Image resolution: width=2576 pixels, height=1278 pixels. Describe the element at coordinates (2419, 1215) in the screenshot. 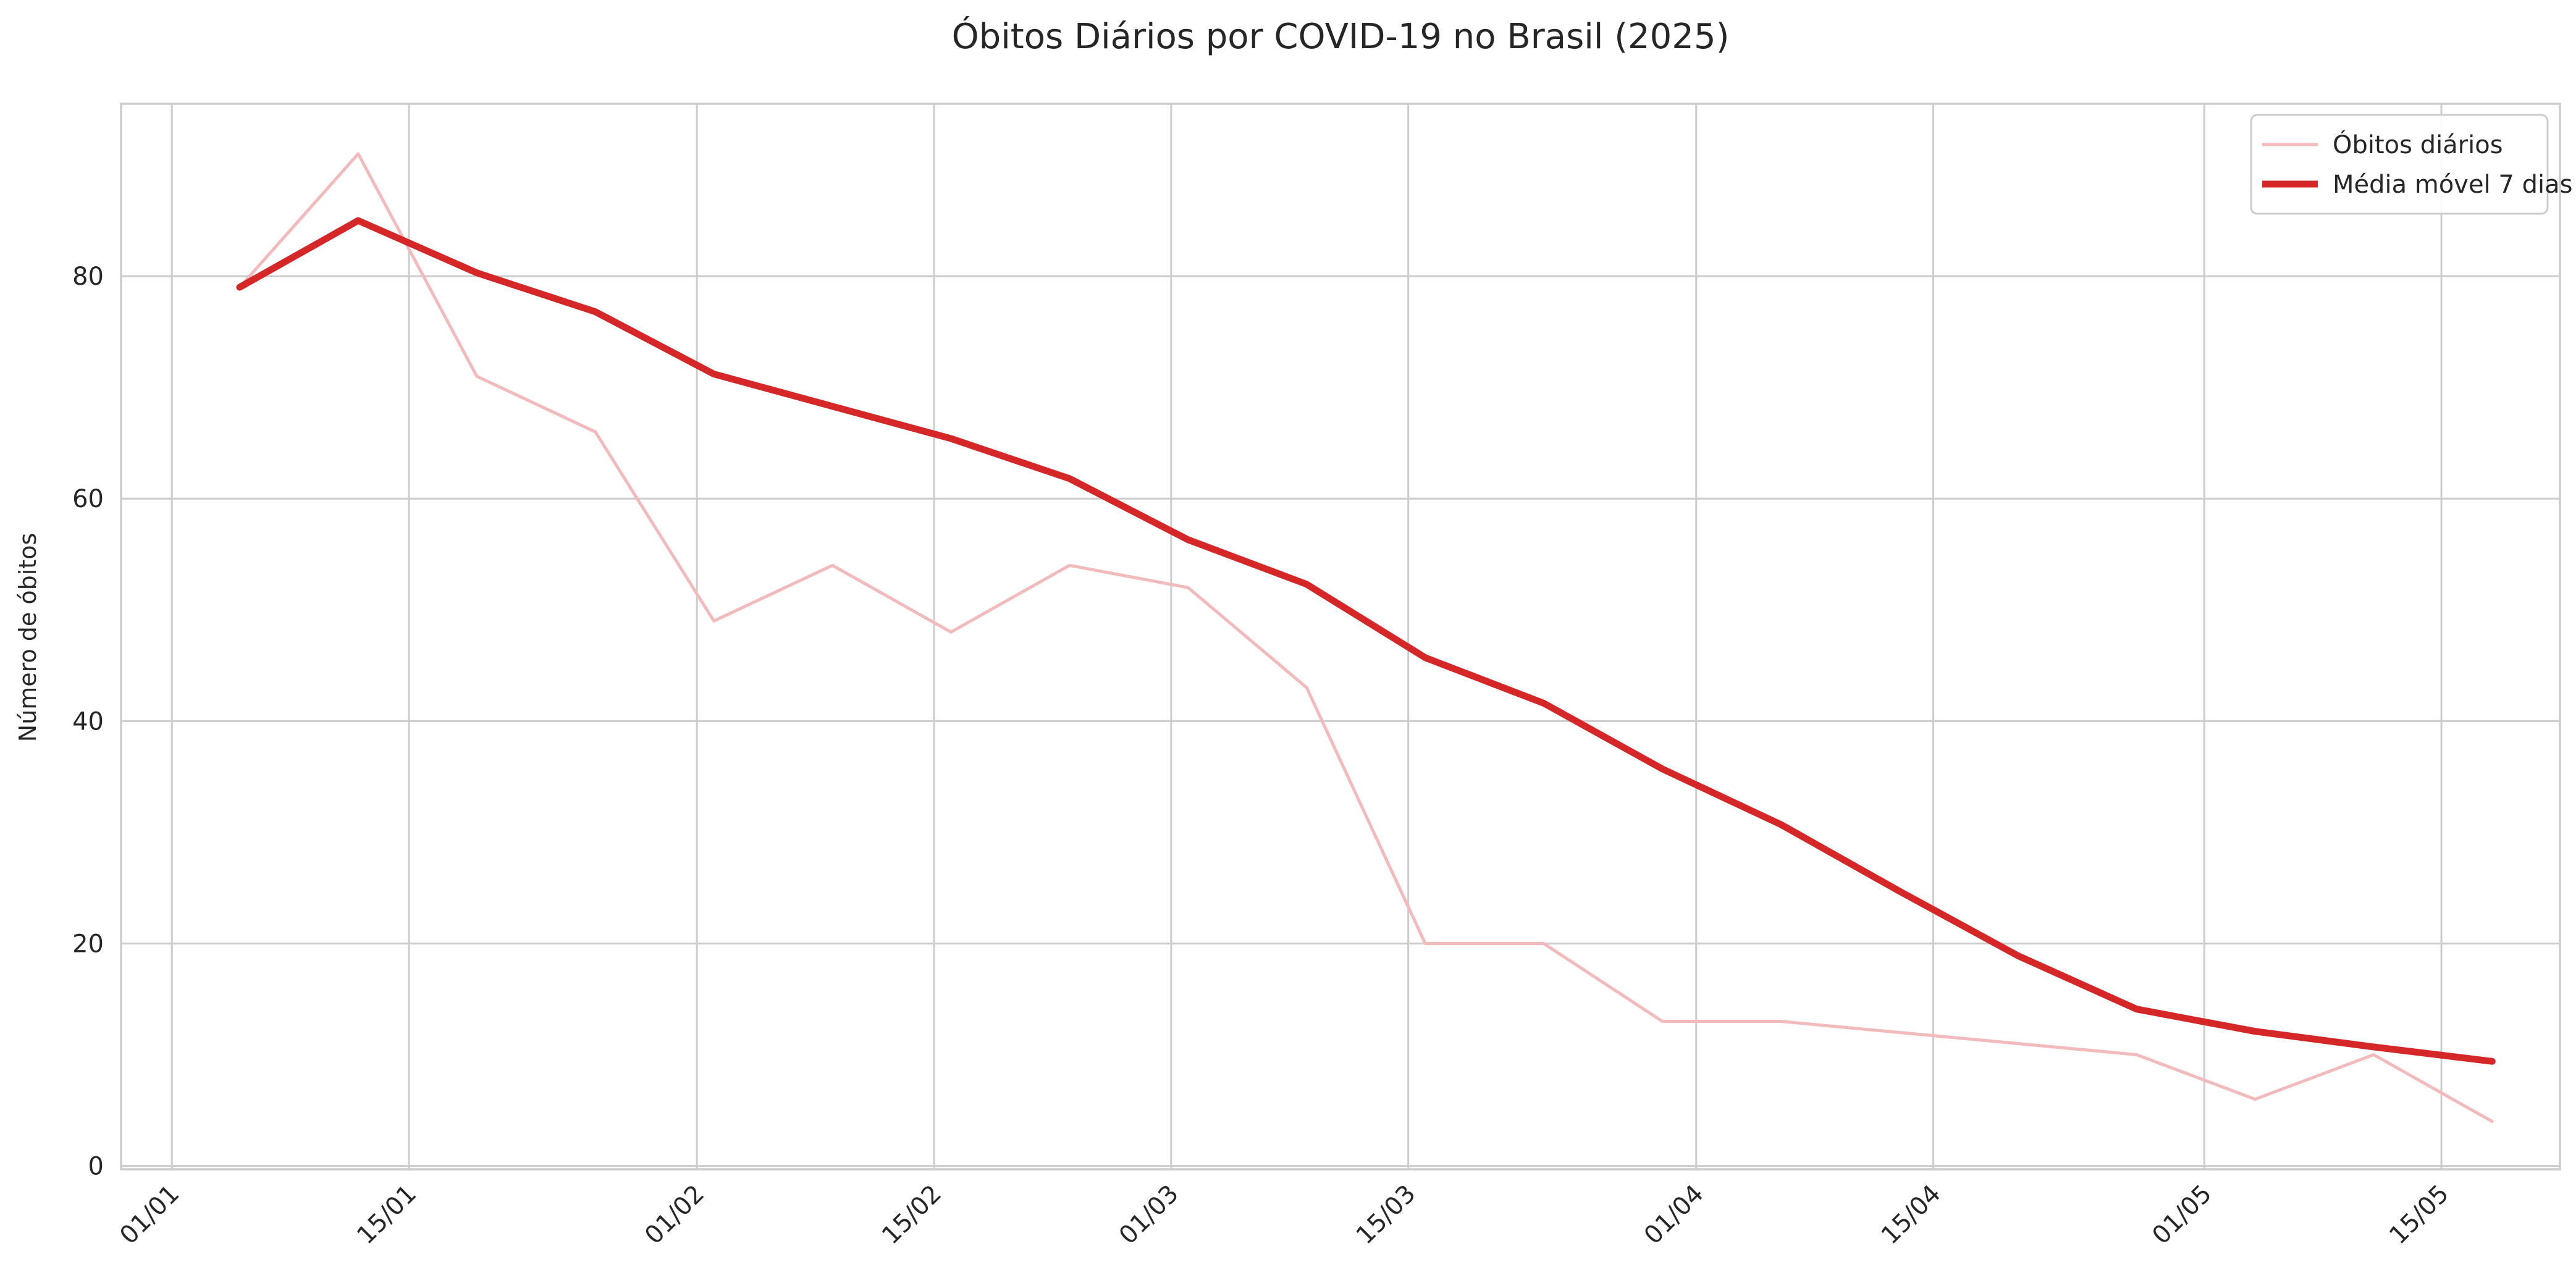

I see `x-tick-label: 15/05` at that location.